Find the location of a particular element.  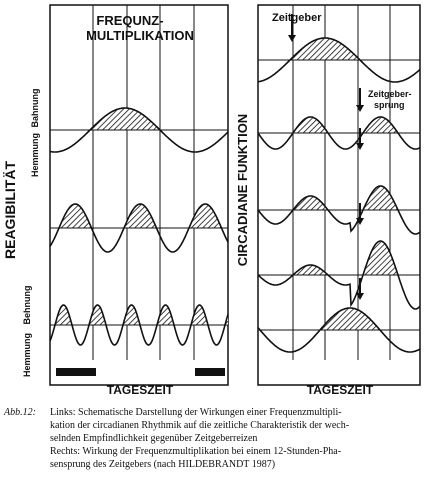

axis-note: Bahnung is located at coordinates (35, 108).